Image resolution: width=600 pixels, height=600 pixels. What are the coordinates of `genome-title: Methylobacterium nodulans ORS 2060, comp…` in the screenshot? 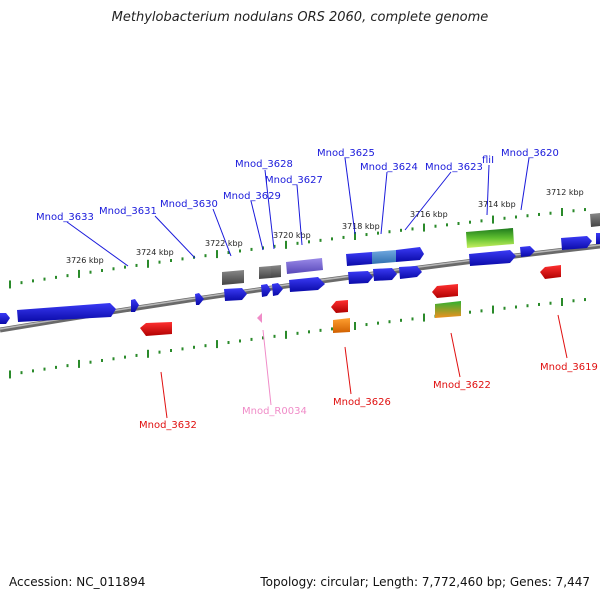 It's located at (300, 17).